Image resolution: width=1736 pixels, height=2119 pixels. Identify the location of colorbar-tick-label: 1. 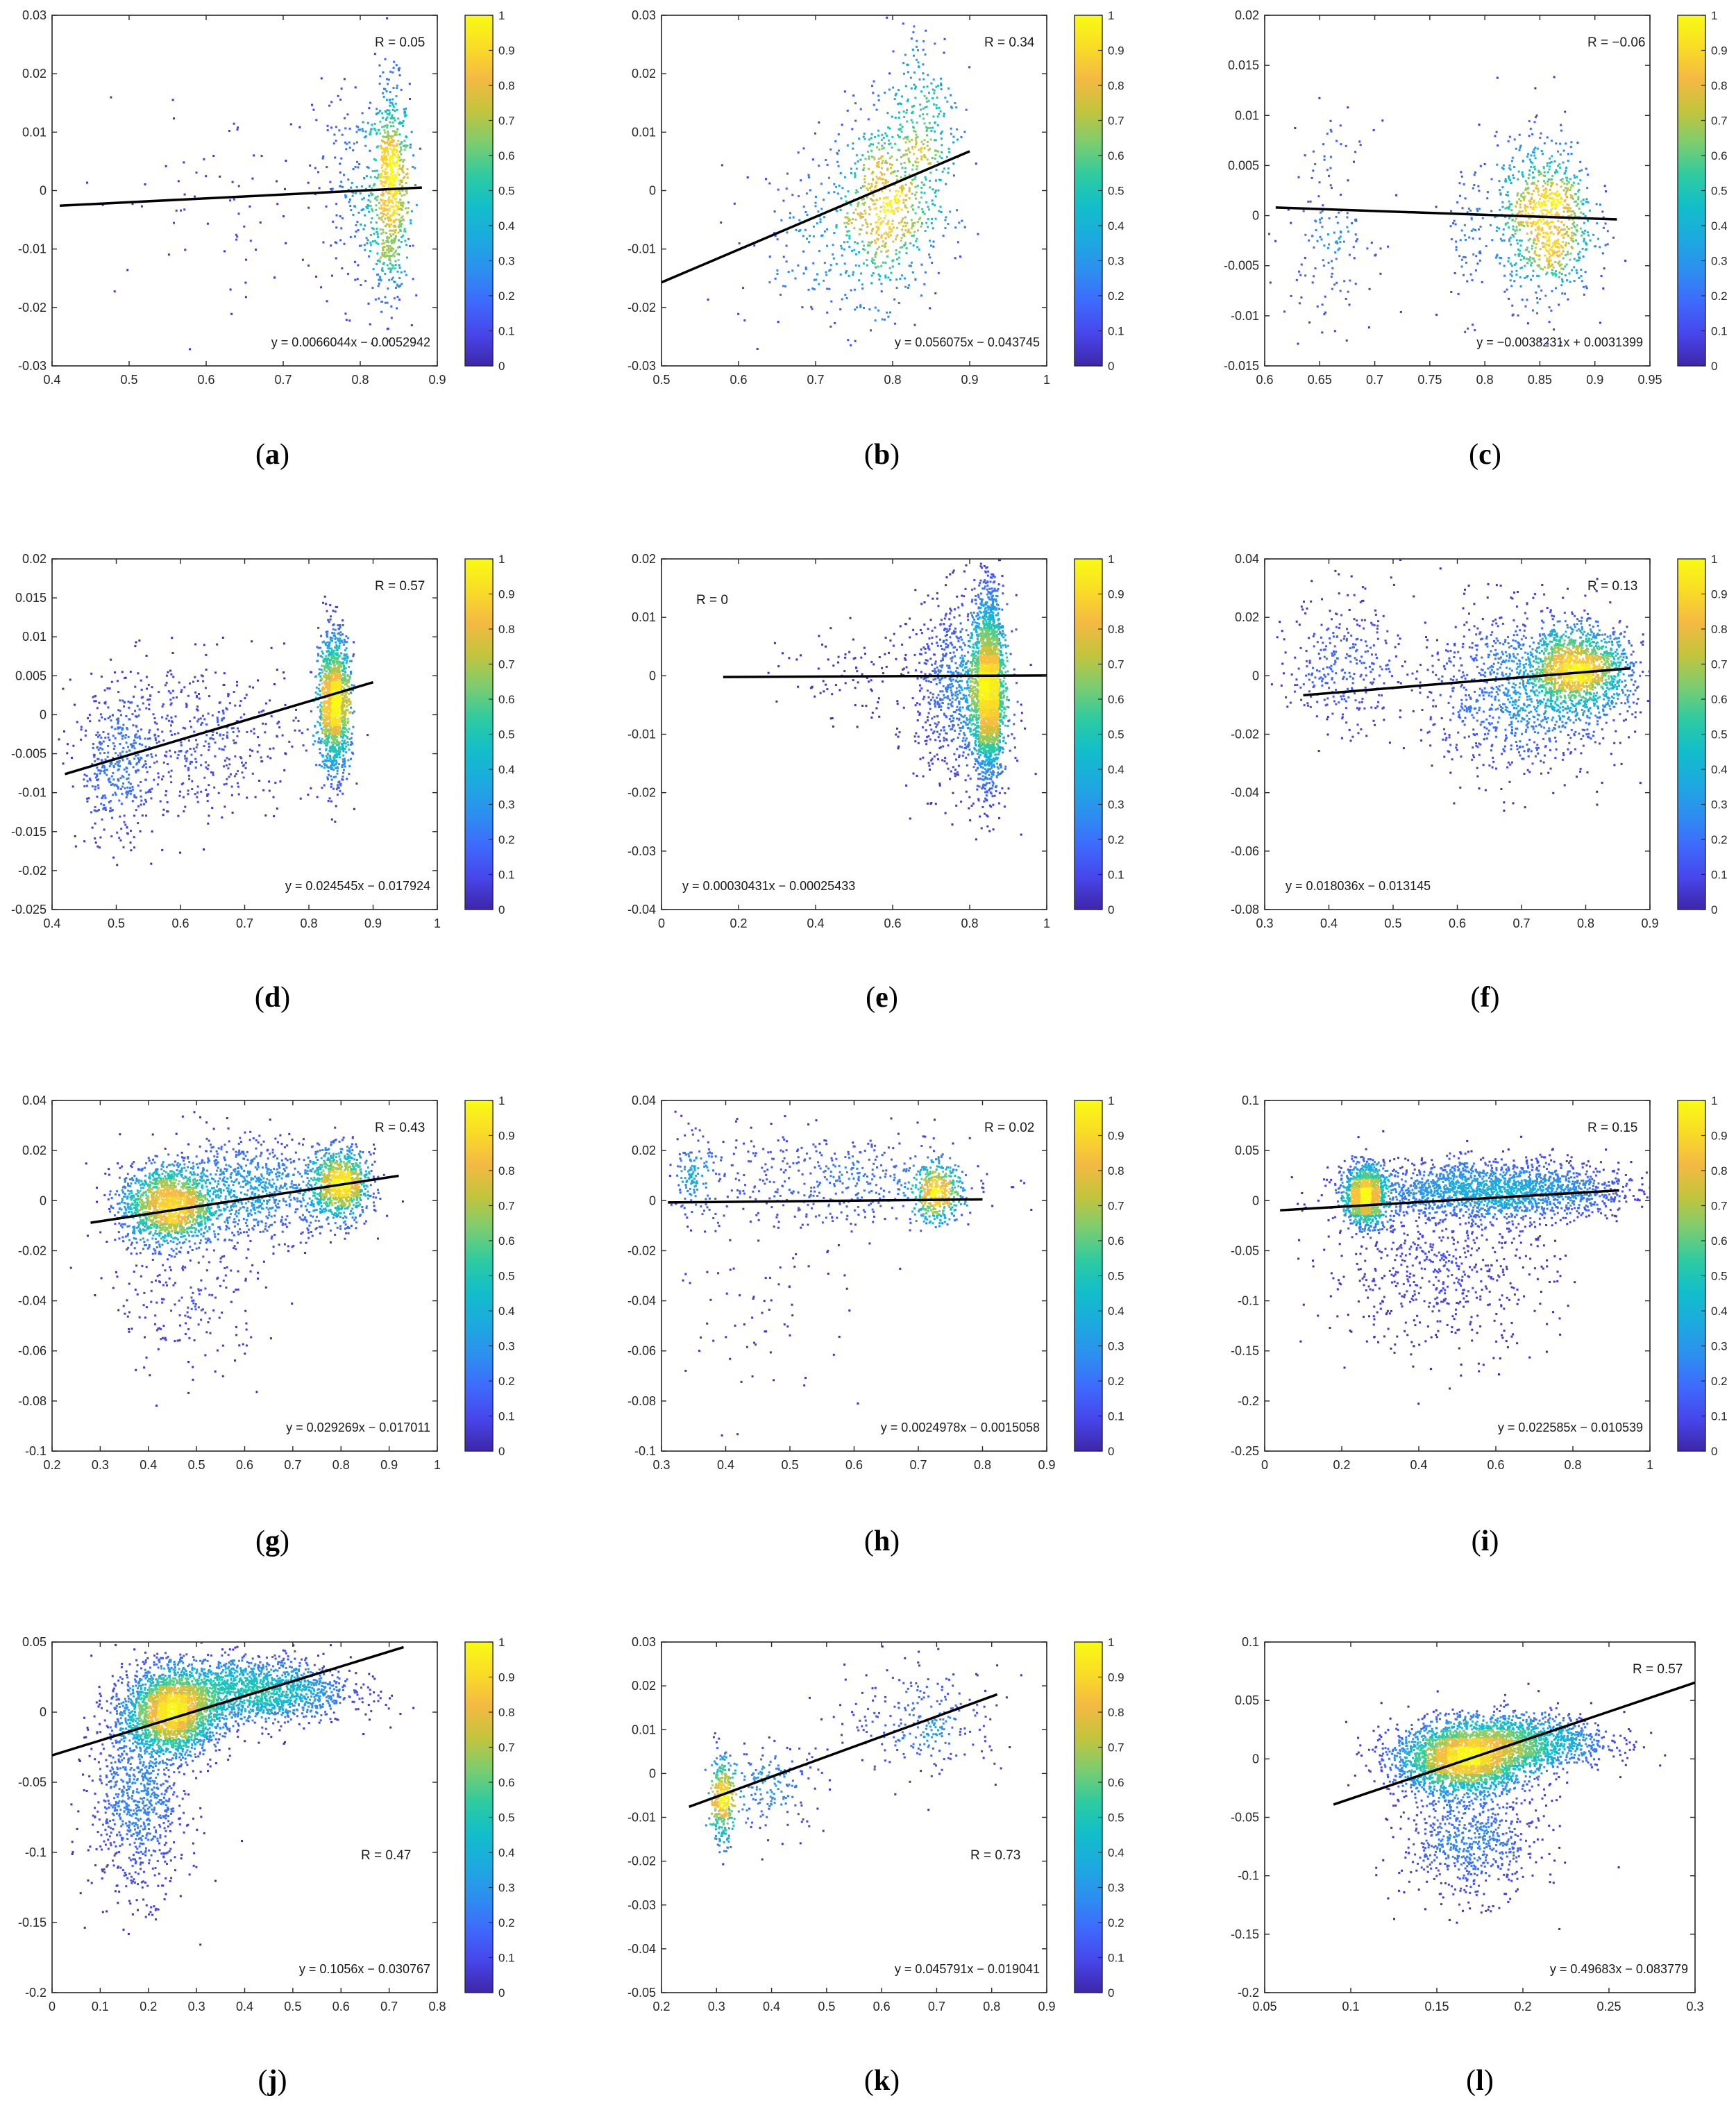
(1111, 15).